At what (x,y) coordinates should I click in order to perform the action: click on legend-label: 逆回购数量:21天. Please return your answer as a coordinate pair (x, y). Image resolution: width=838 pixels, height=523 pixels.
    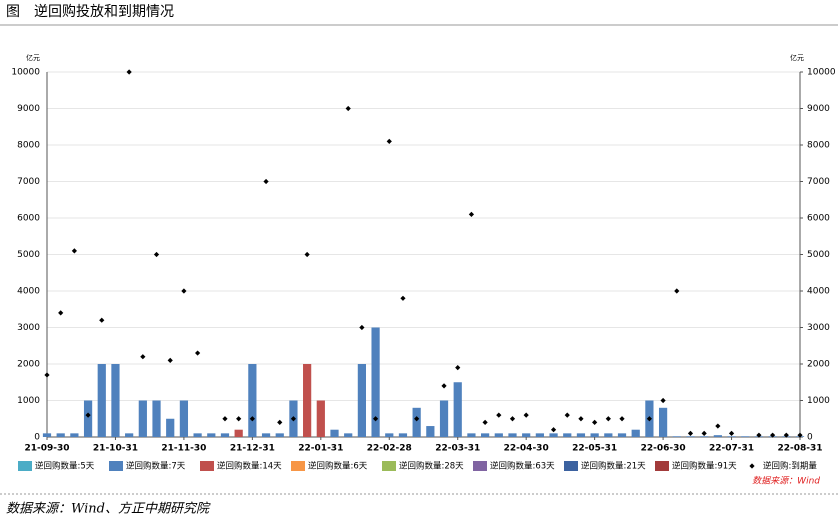
    Looking at the image, I should click on (613, 466).